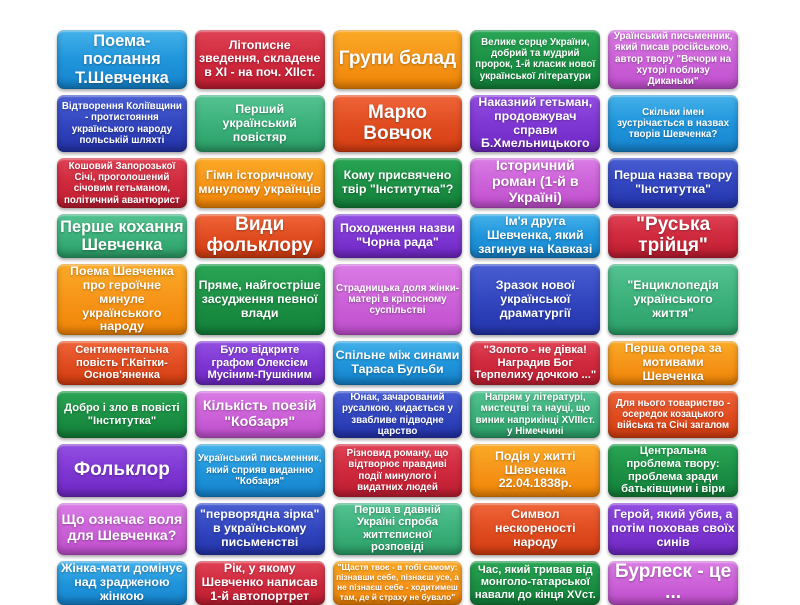  I want to click on quiz-tile-label: Символ нескореності народу, so click(535, 527).